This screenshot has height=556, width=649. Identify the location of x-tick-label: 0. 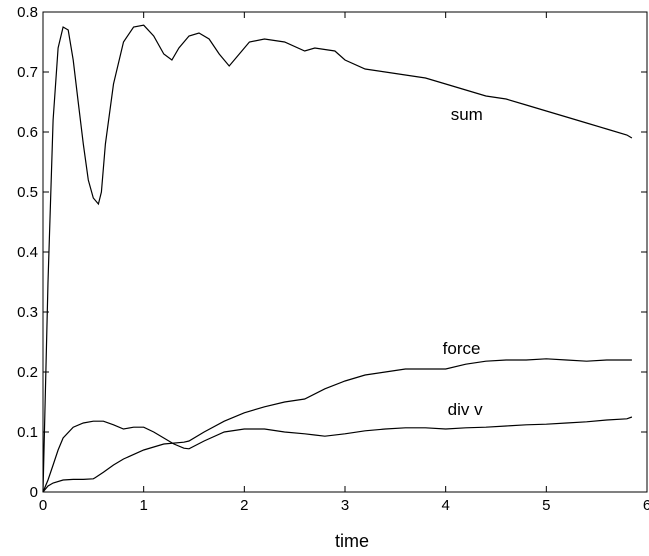
(43, 505).